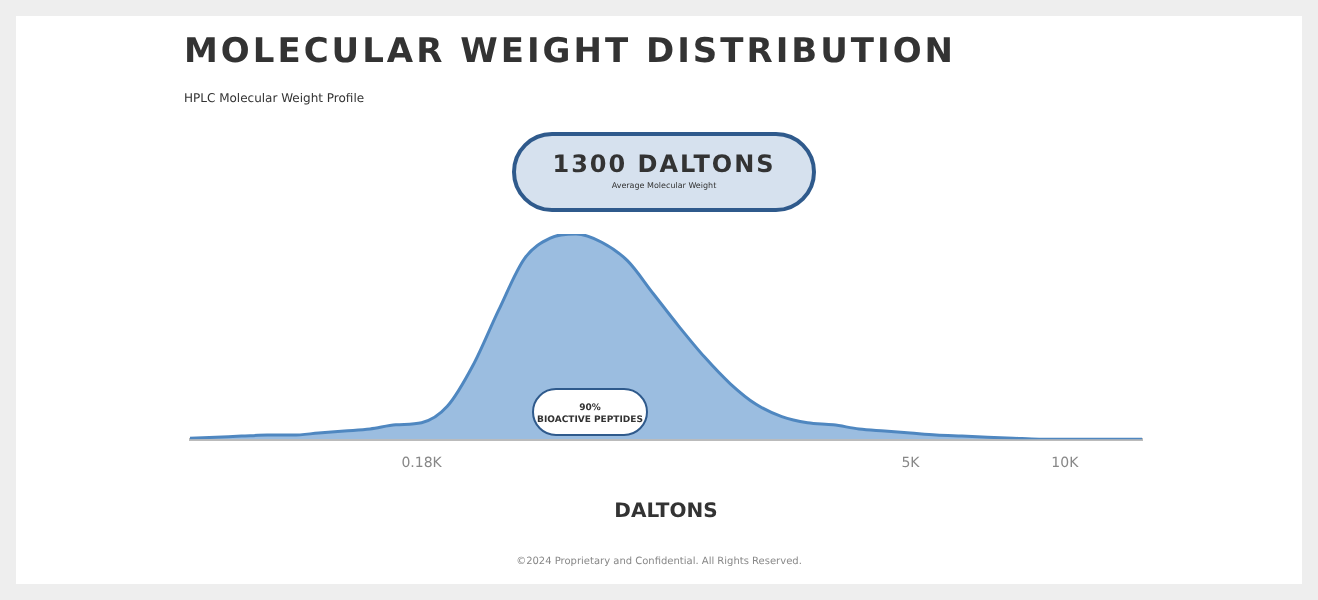  Describe the element at coordinates (570, 52) in the screenshot. I see `chart-title: MOLECULAR WEIGHT DISTRIBUTION` at that location.